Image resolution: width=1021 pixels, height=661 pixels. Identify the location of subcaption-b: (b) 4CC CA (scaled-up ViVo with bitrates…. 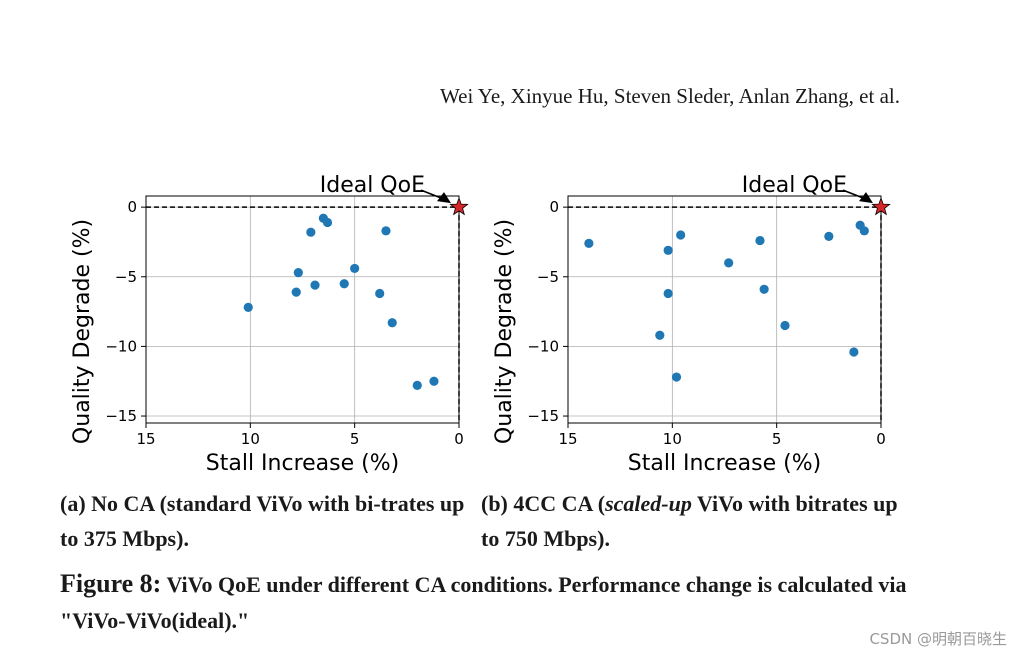
(696, 521).